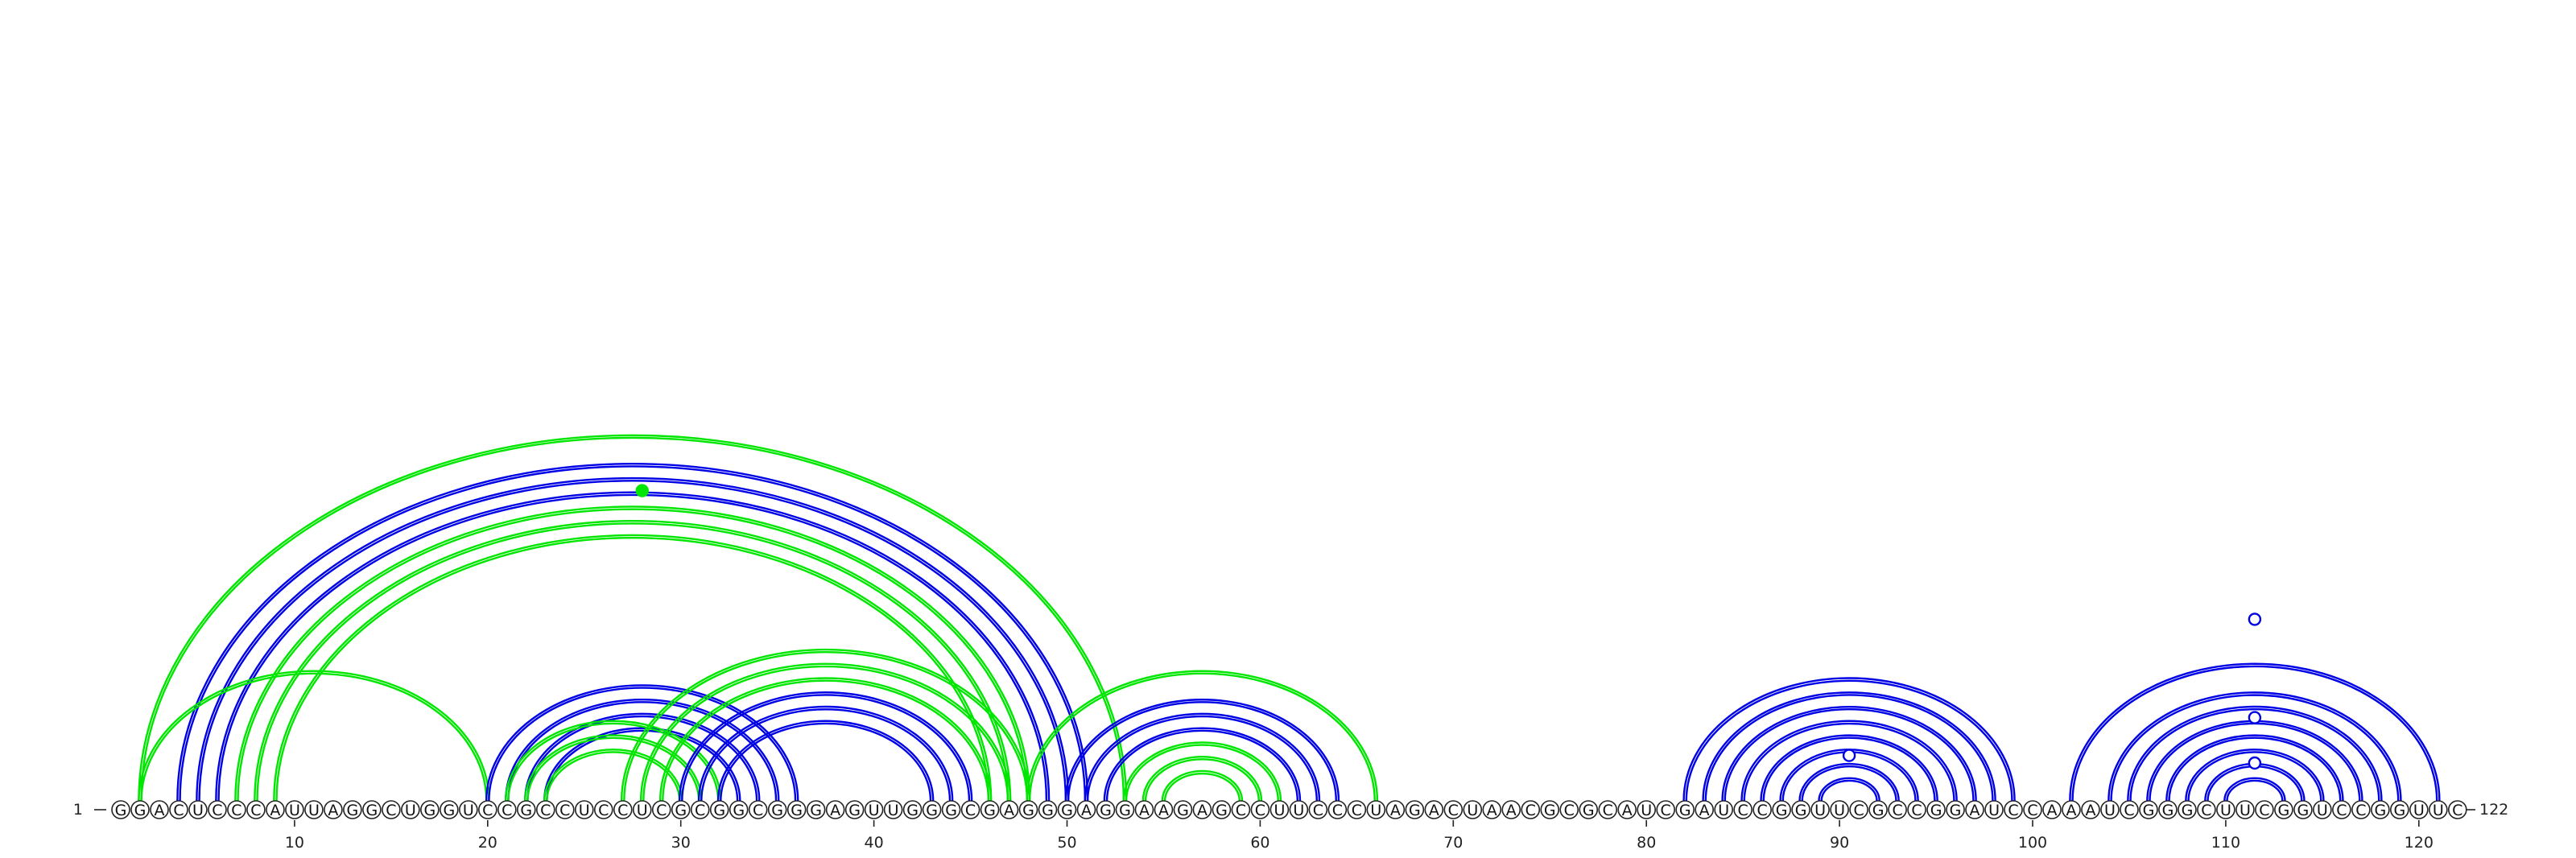 Image resolution: width=2576 pixels, height=858 pixels. What do you see at coordinates (2493, 810) in the screenshot?
I see `end-label: 122` at bounding box center [2493, 810].